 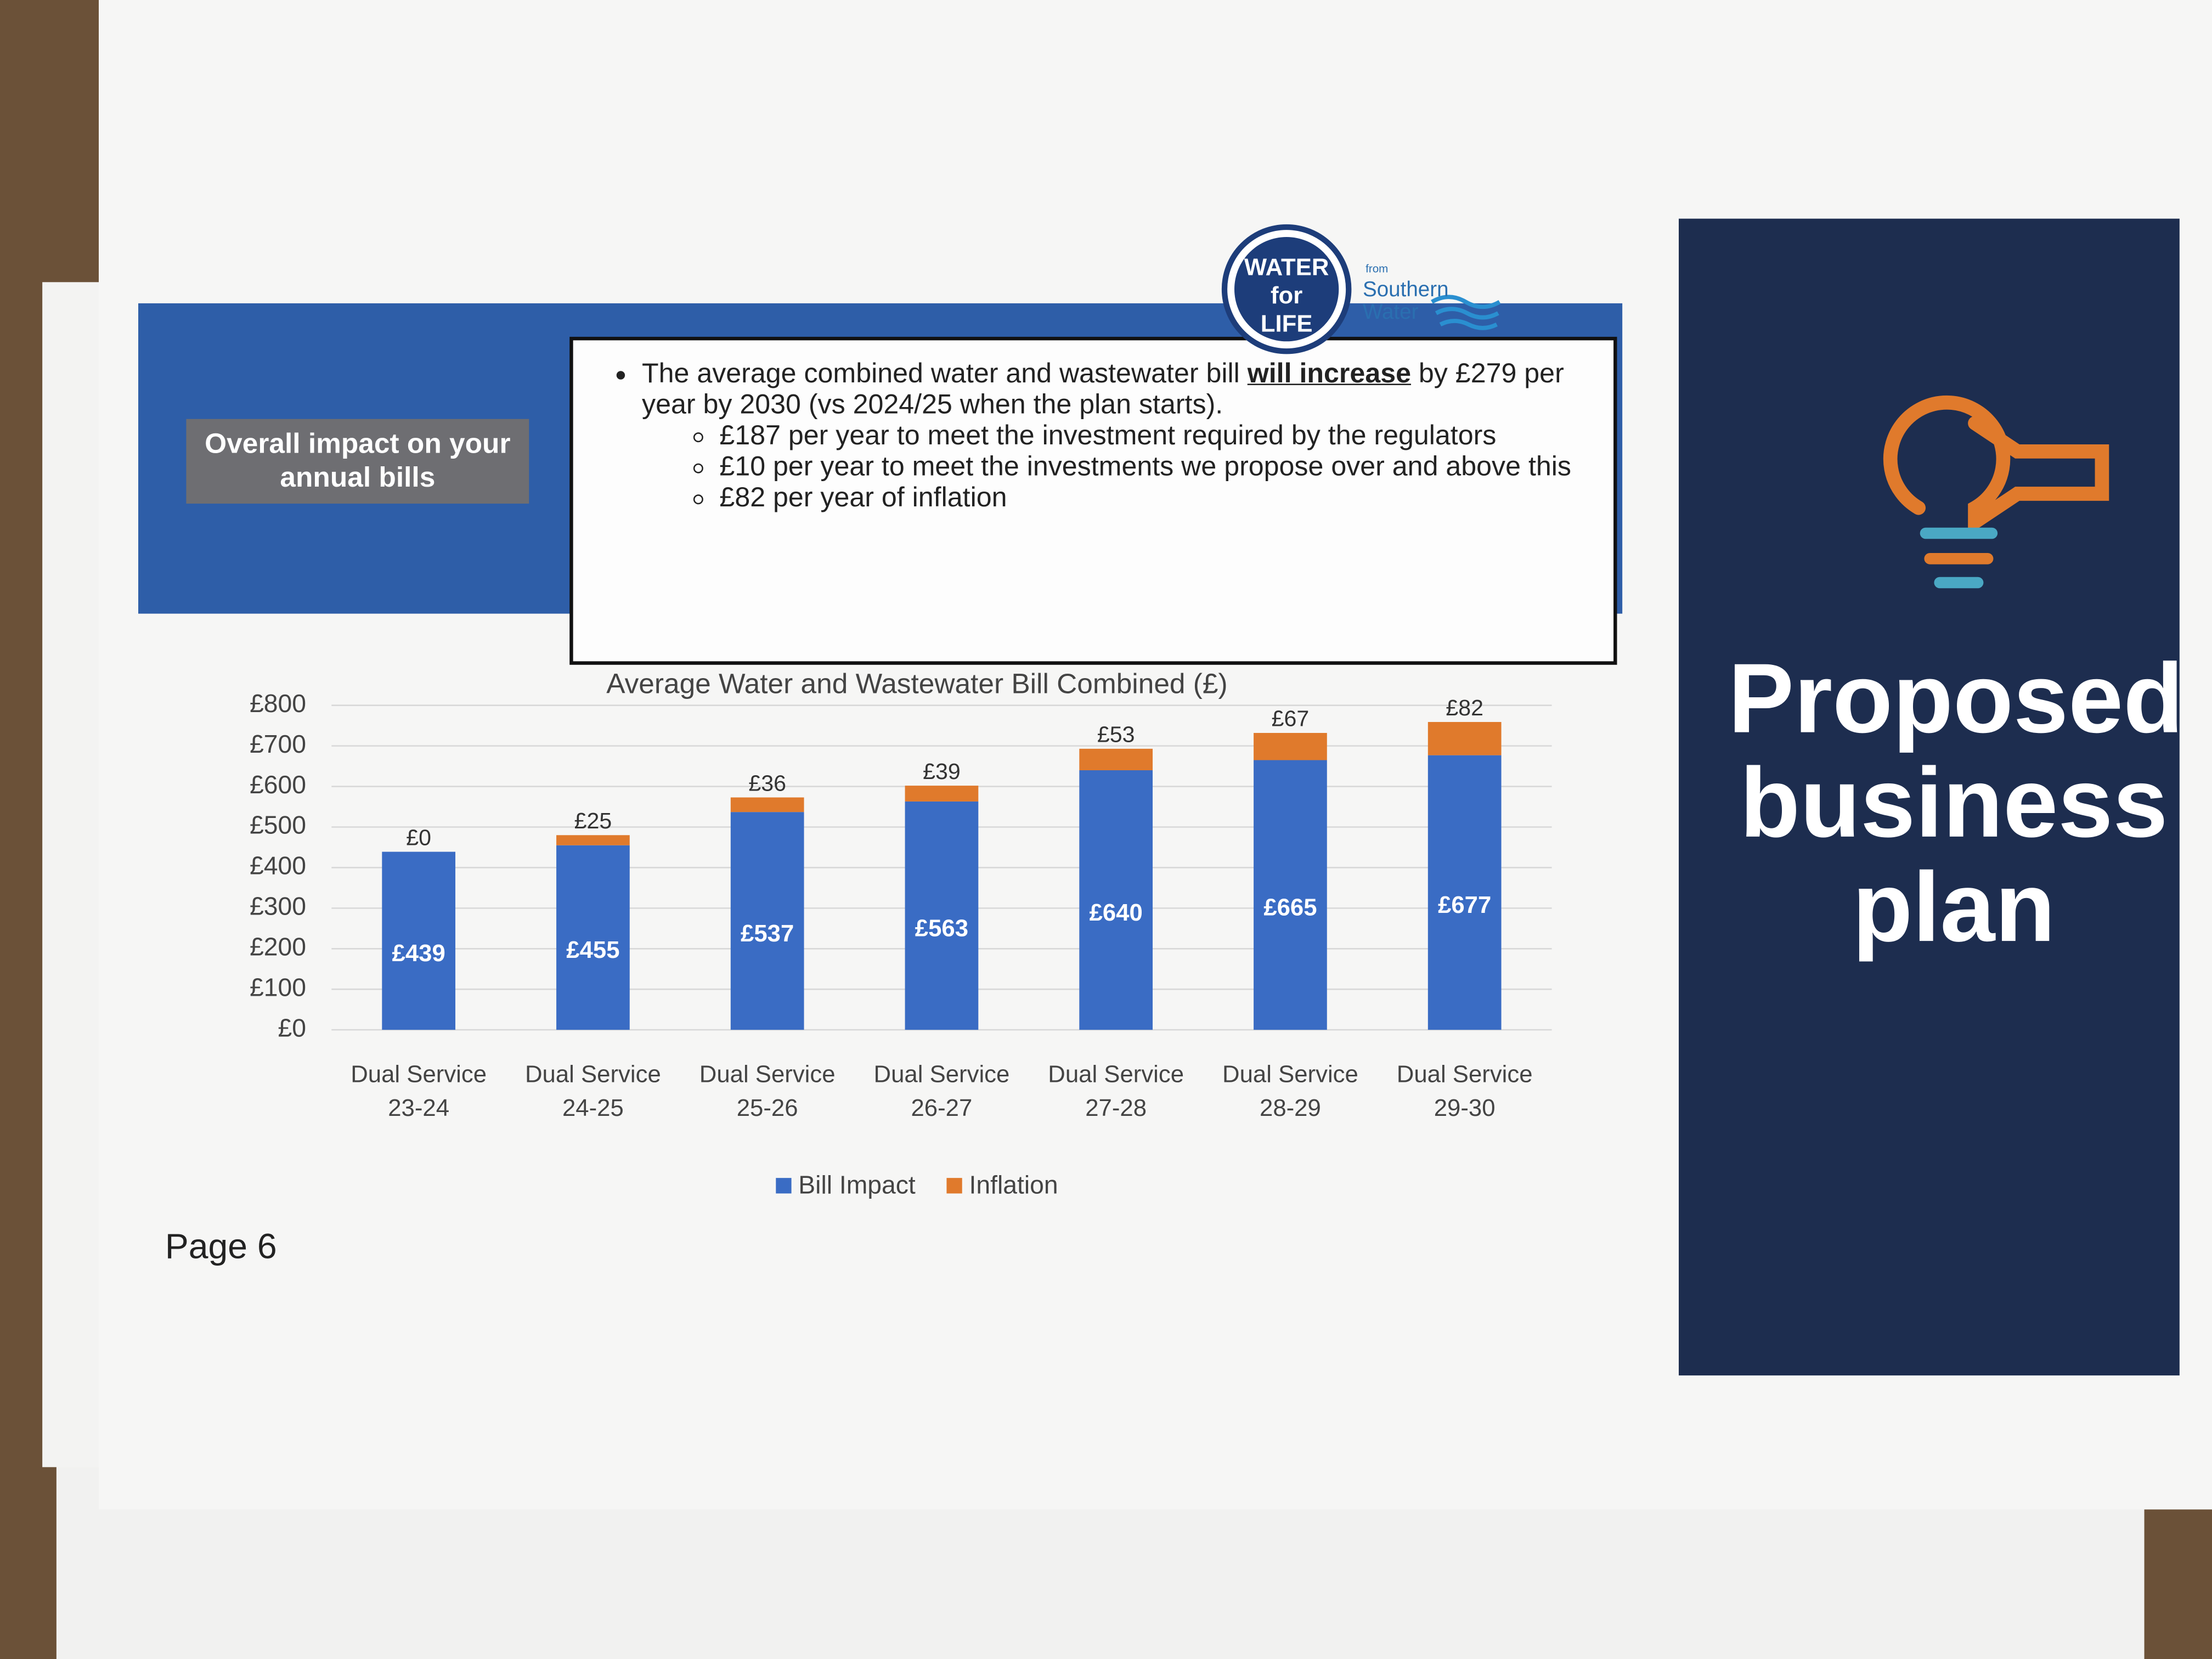 What do you see at coordinates (278, 744) in the screenshot?
I see `y-tick-label: £700` at bounding box center [278, 744].